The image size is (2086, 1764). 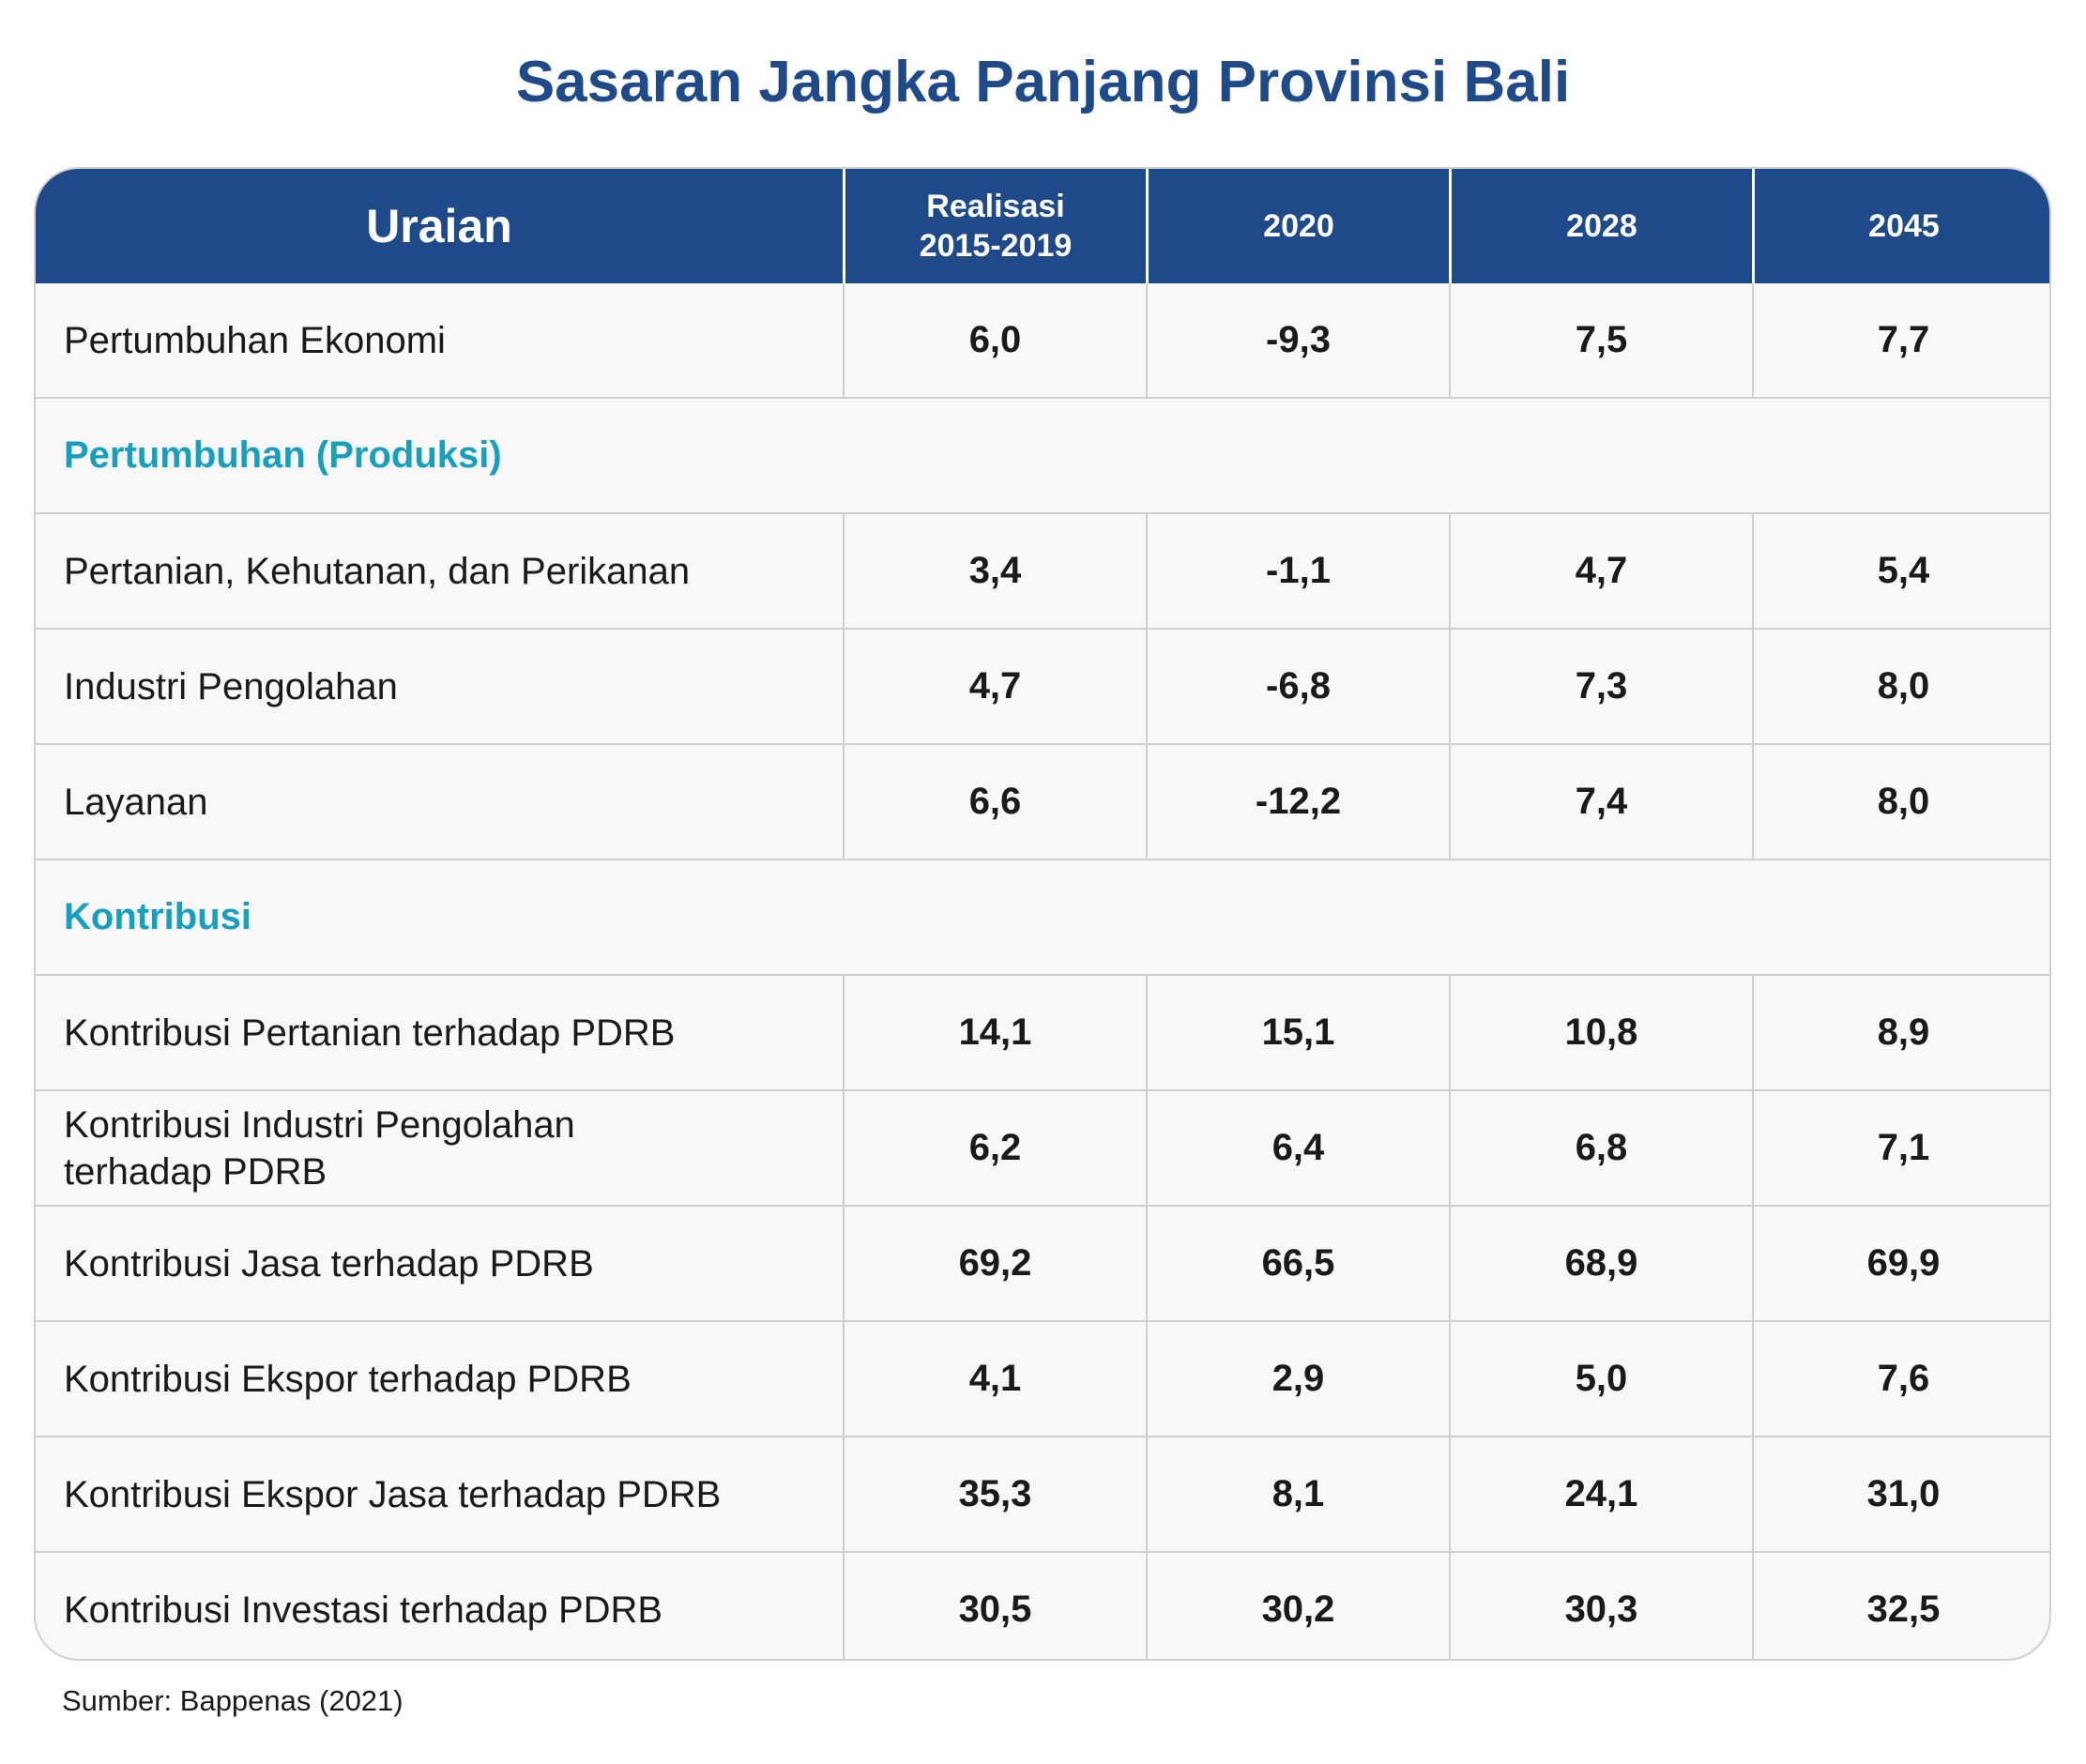 I want to click on value-2045: 31,0, so click(x=1900, y=1494).